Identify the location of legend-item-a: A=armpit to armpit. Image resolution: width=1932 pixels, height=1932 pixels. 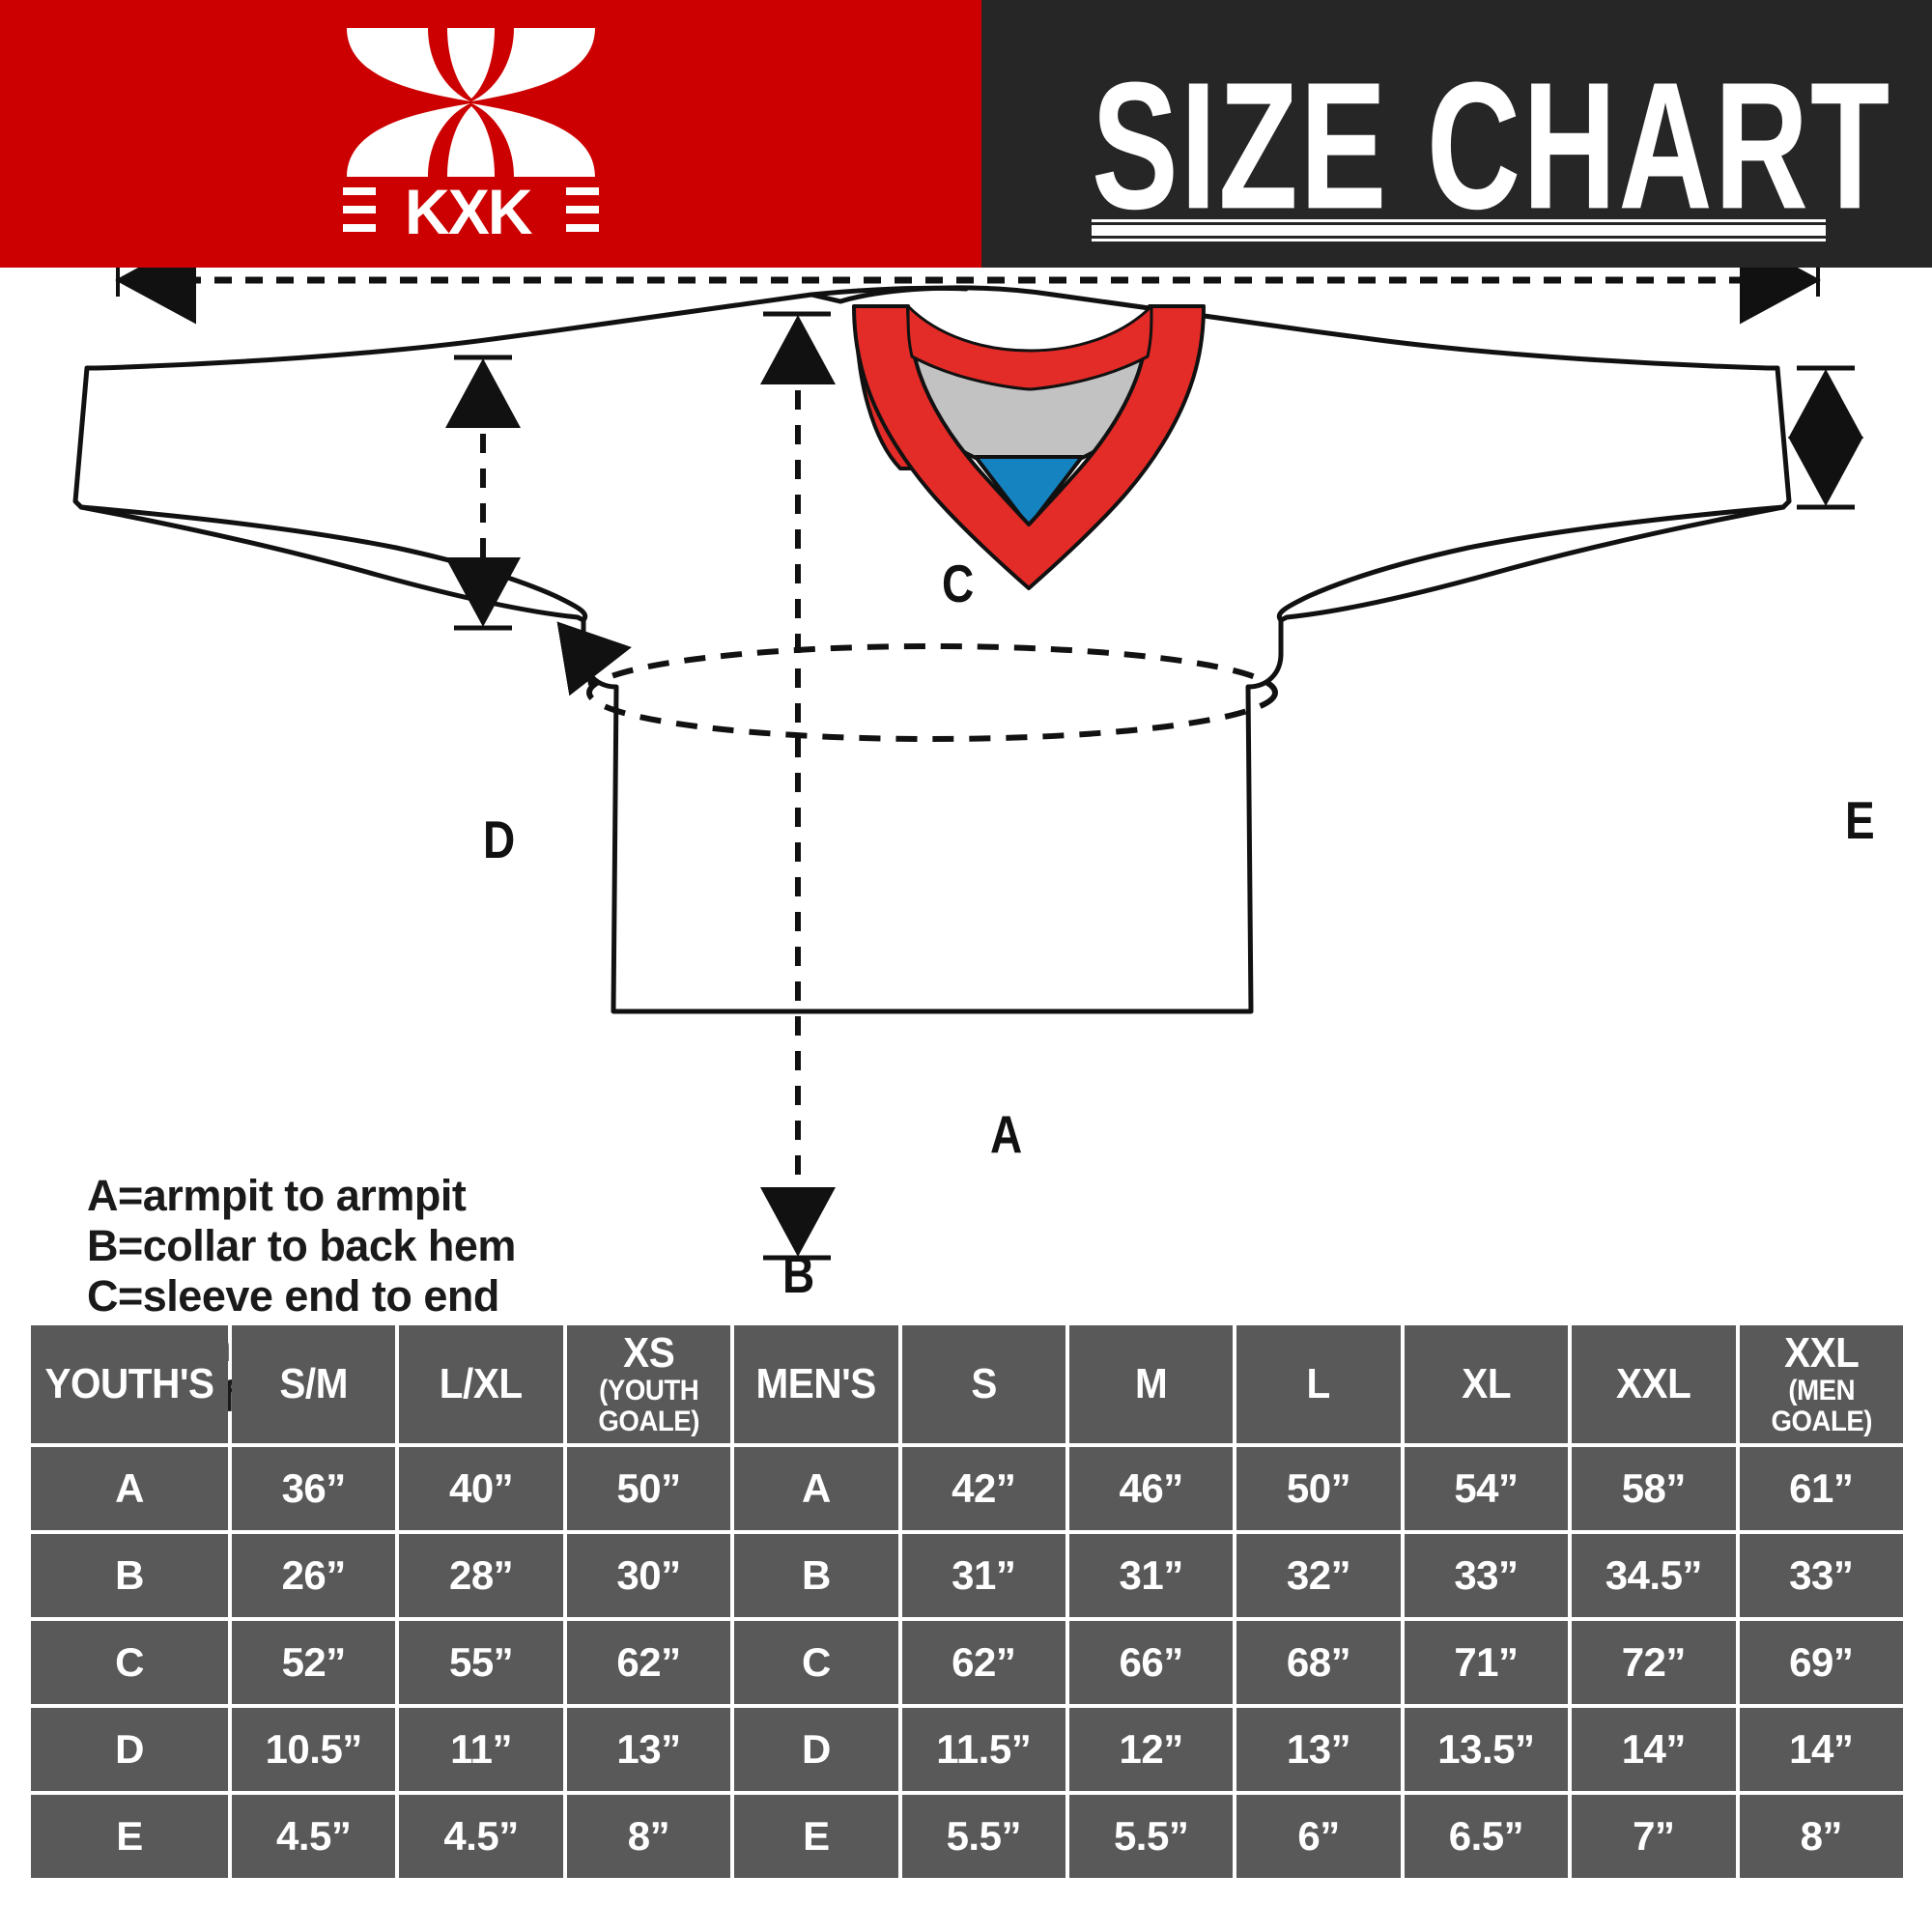
(277, 1195).